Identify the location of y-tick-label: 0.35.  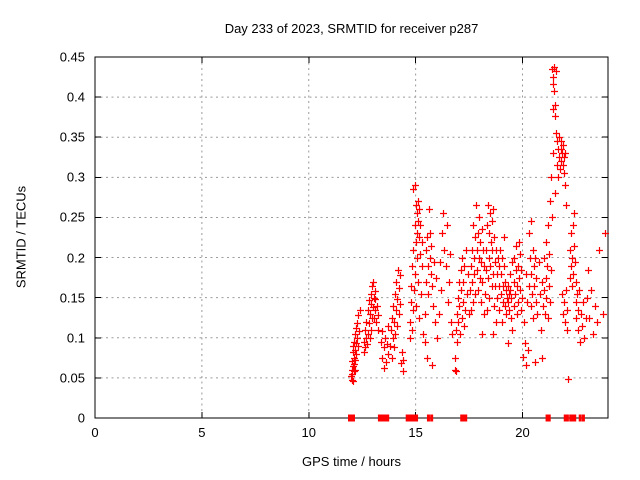
(72, 137).